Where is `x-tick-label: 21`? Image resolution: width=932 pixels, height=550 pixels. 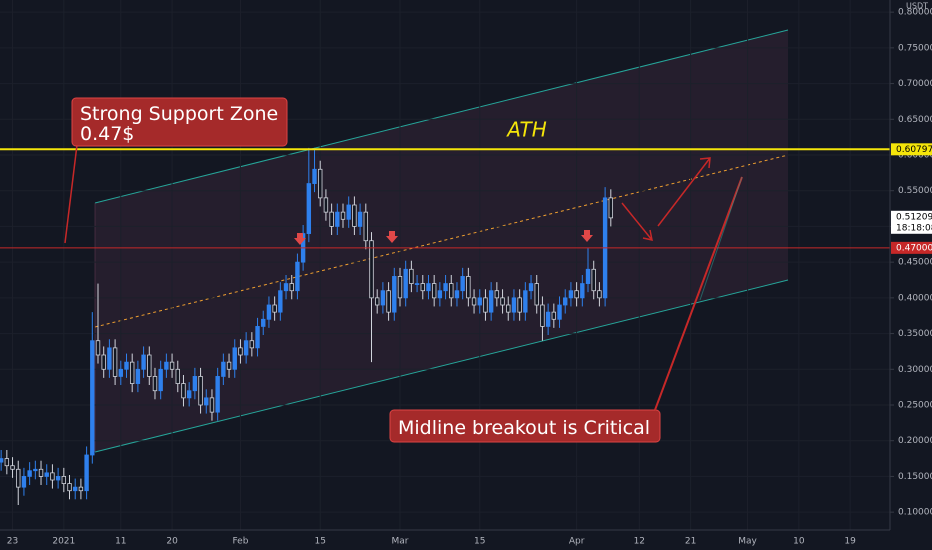 x-tick-label: 21 is located at coordinates (690, 542).